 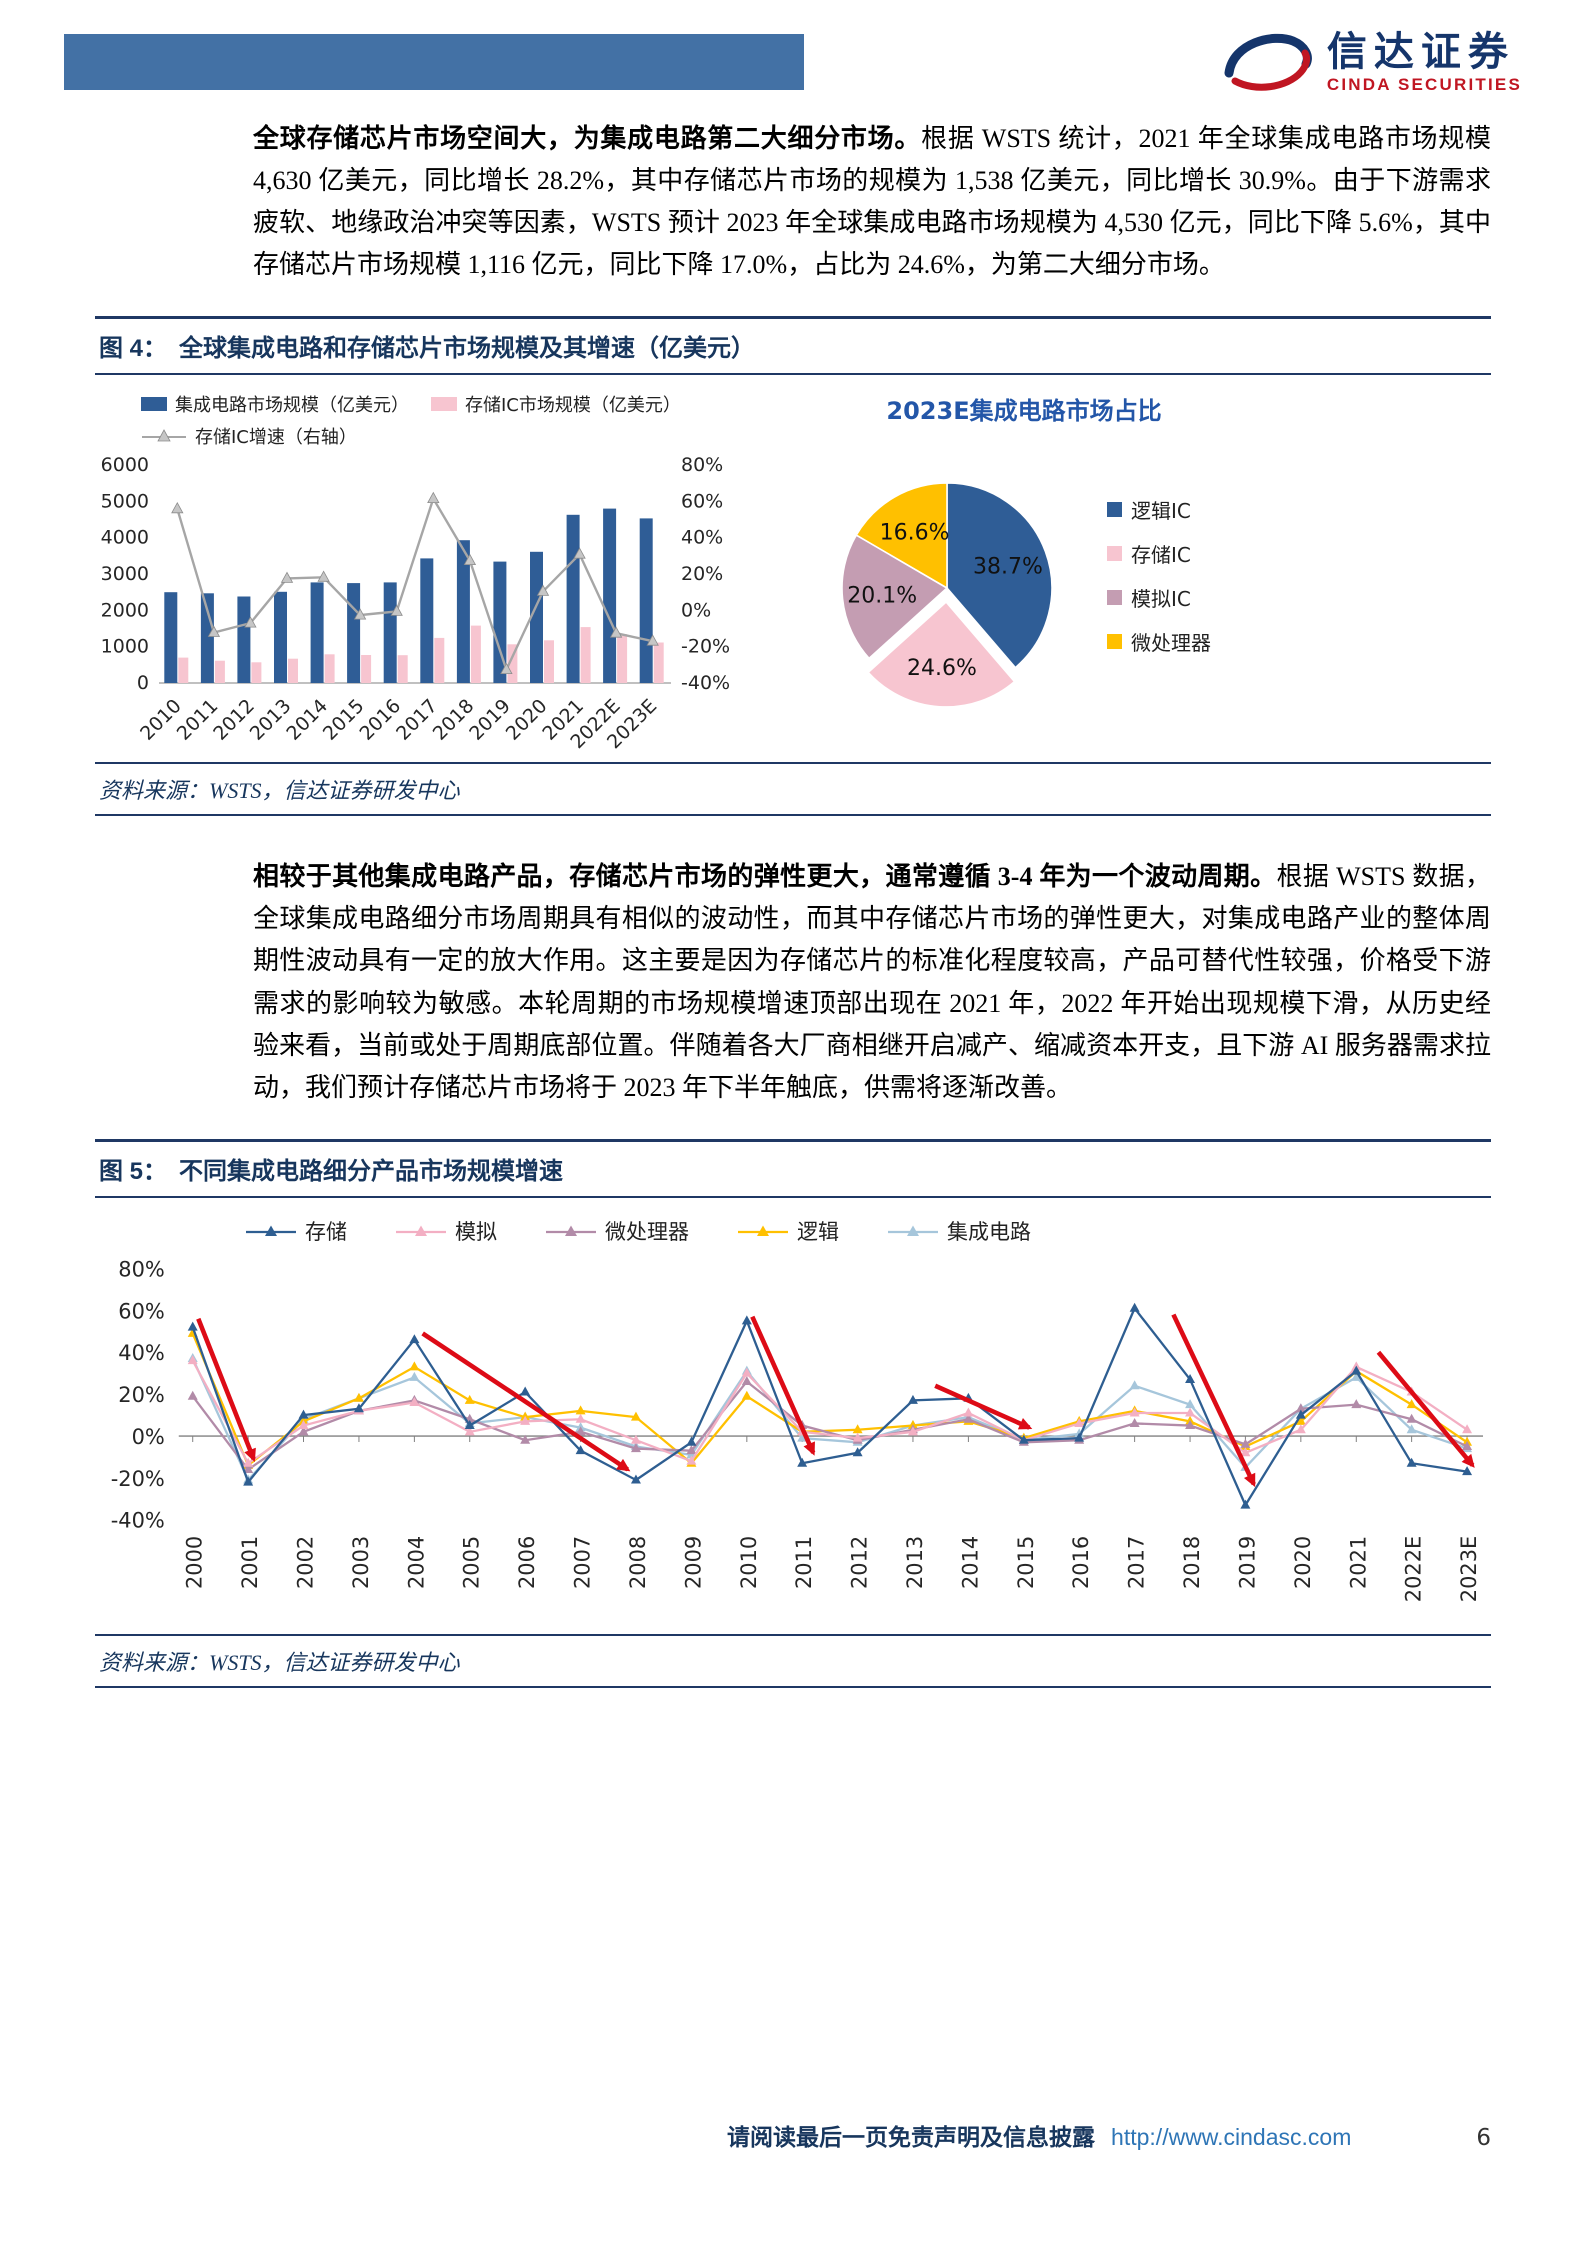 I want to click on svg-text: 2008, so click(x=638, y=1562).